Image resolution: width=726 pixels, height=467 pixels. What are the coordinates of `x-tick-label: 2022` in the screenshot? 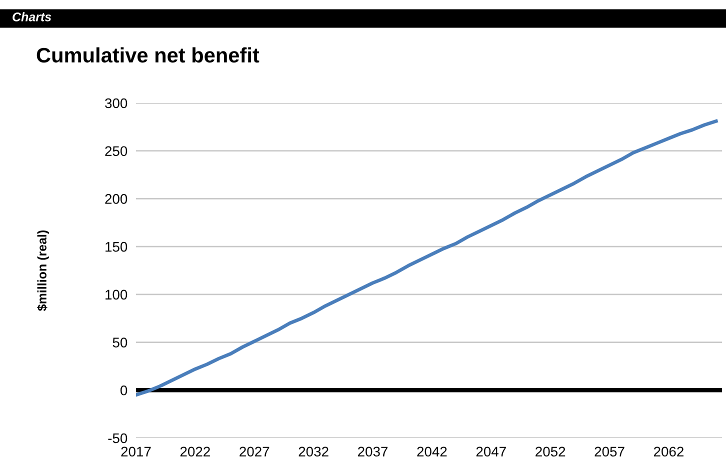 It's located at (195, 451).